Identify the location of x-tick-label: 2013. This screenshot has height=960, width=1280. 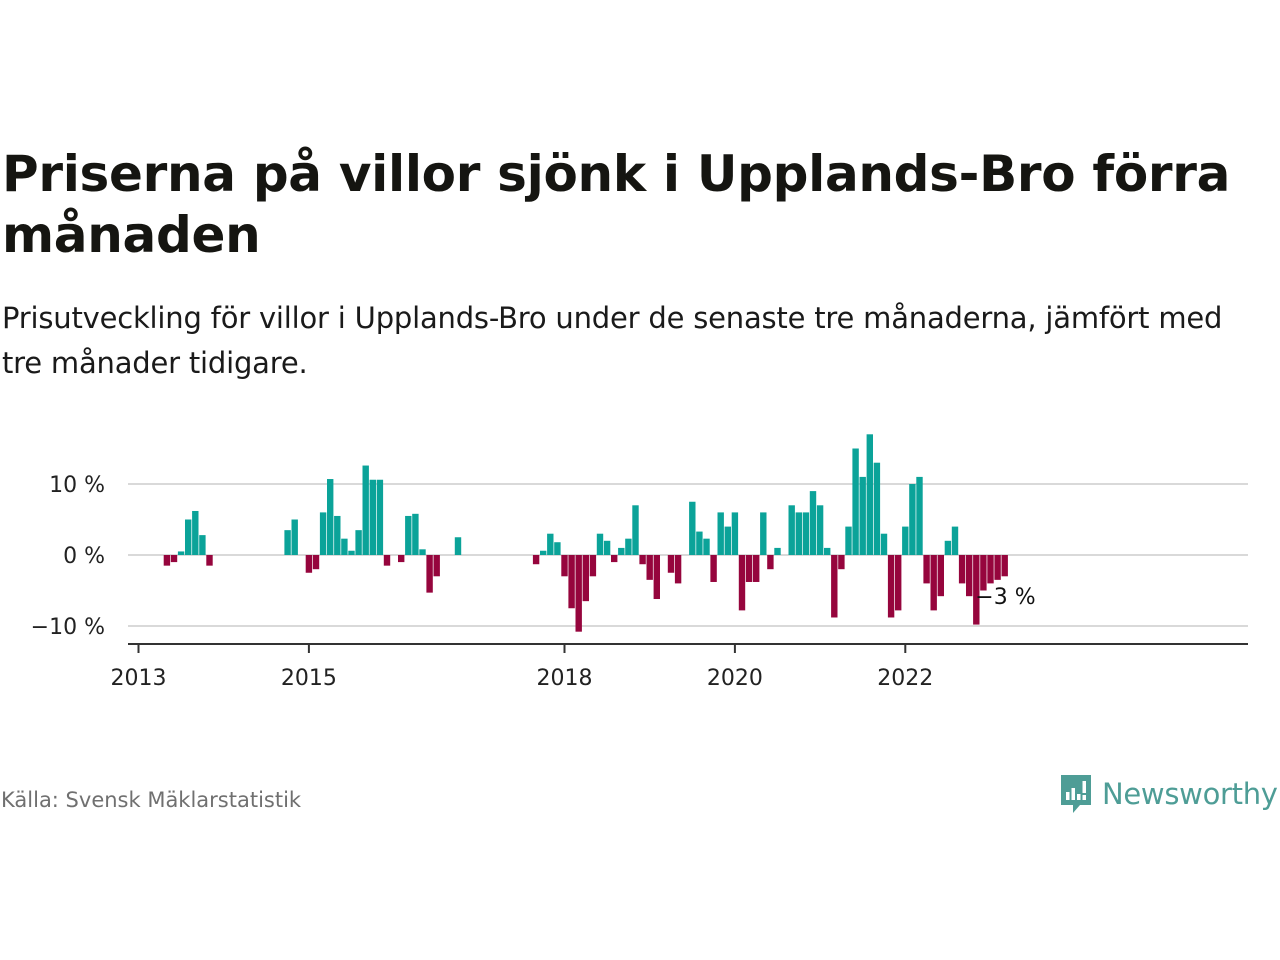
(139, 678).